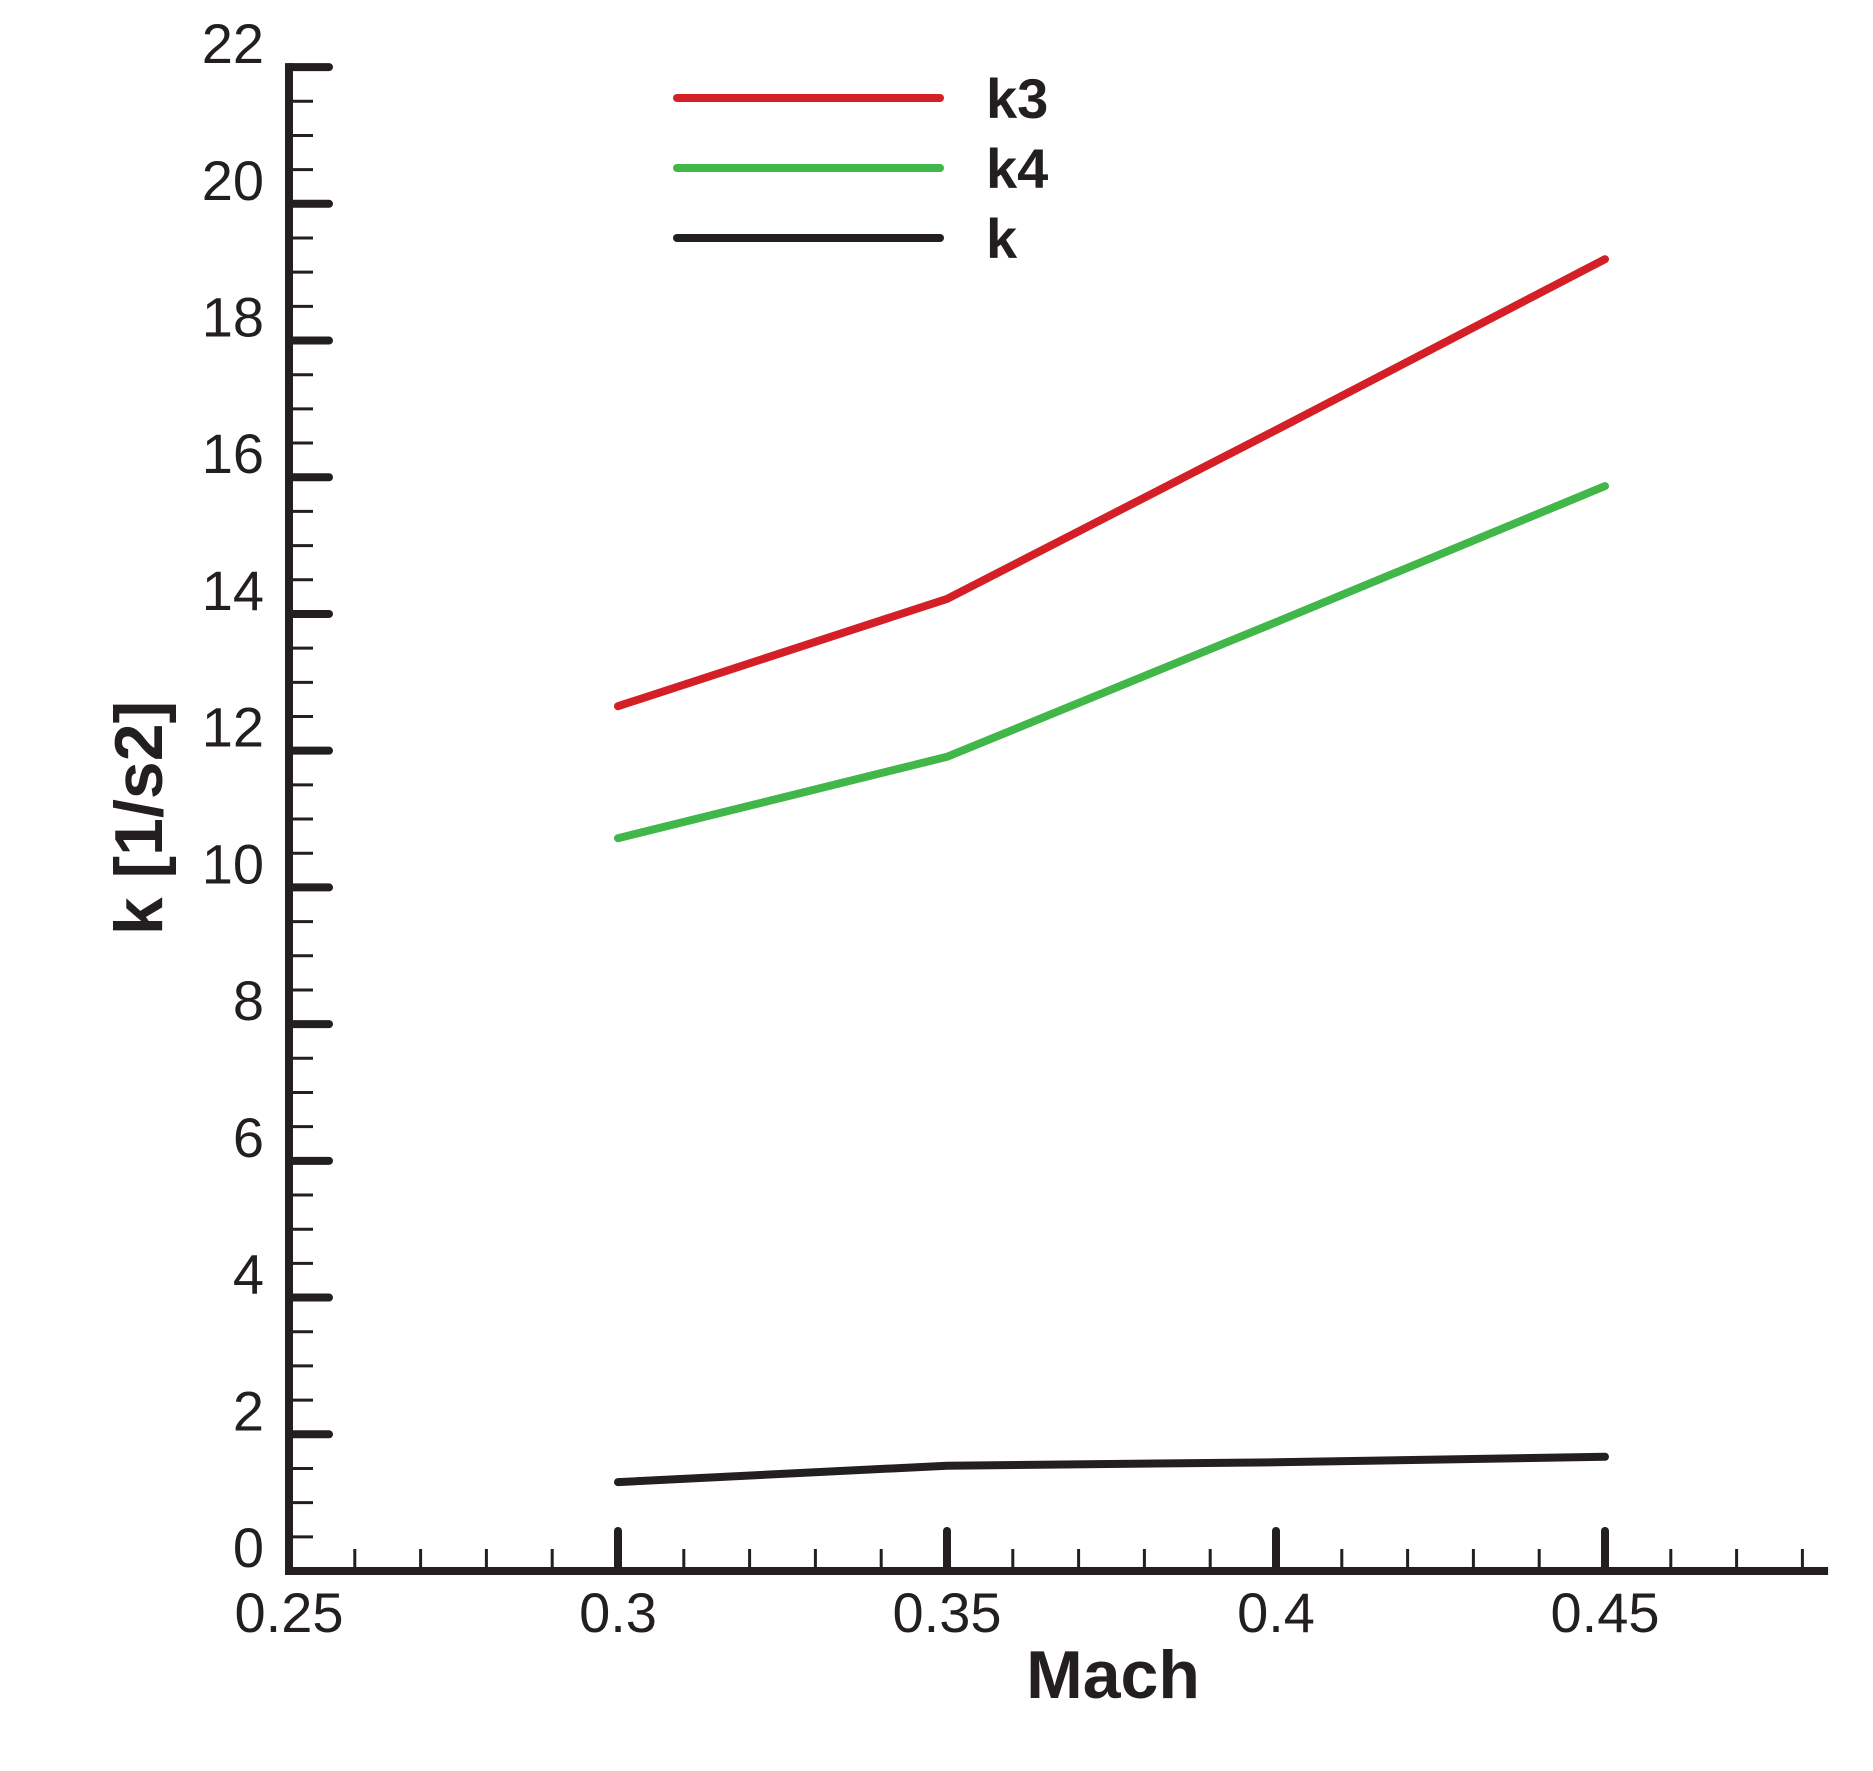  I want to click on legend: k3 k4 k, so click(860, 168).